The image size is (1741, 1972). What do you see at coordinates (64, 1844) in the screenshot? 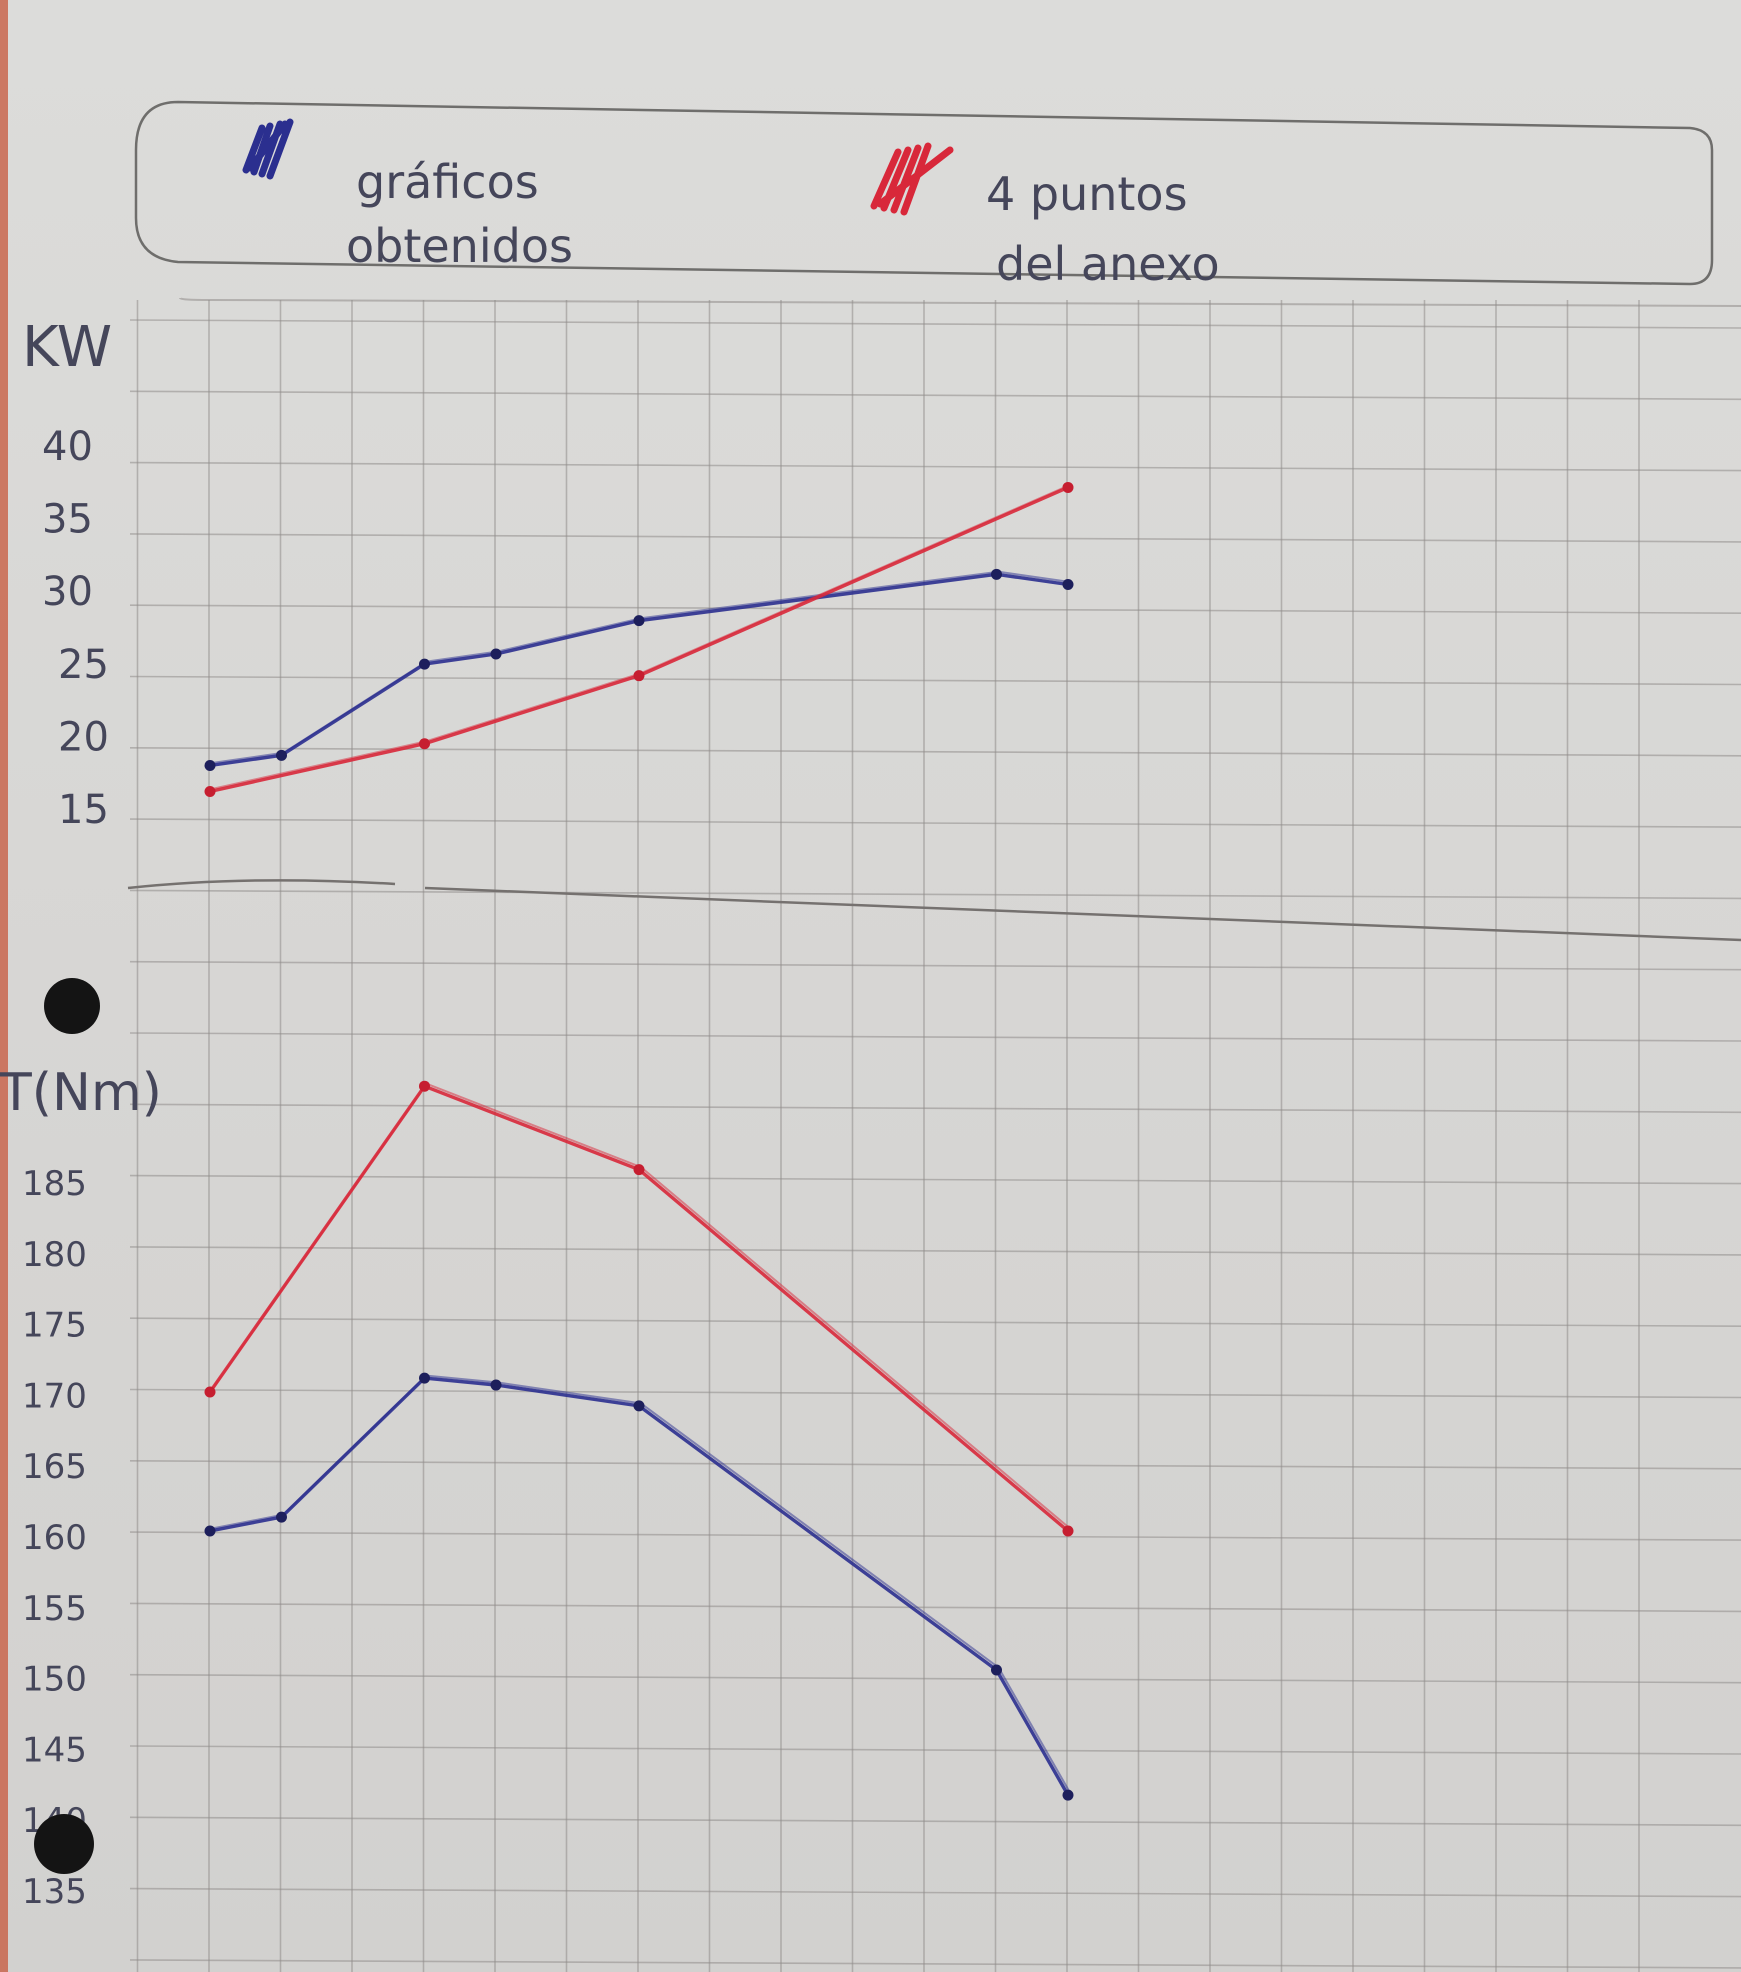
I see `binder-hole-bottom` at bounding box center [64, 1844].